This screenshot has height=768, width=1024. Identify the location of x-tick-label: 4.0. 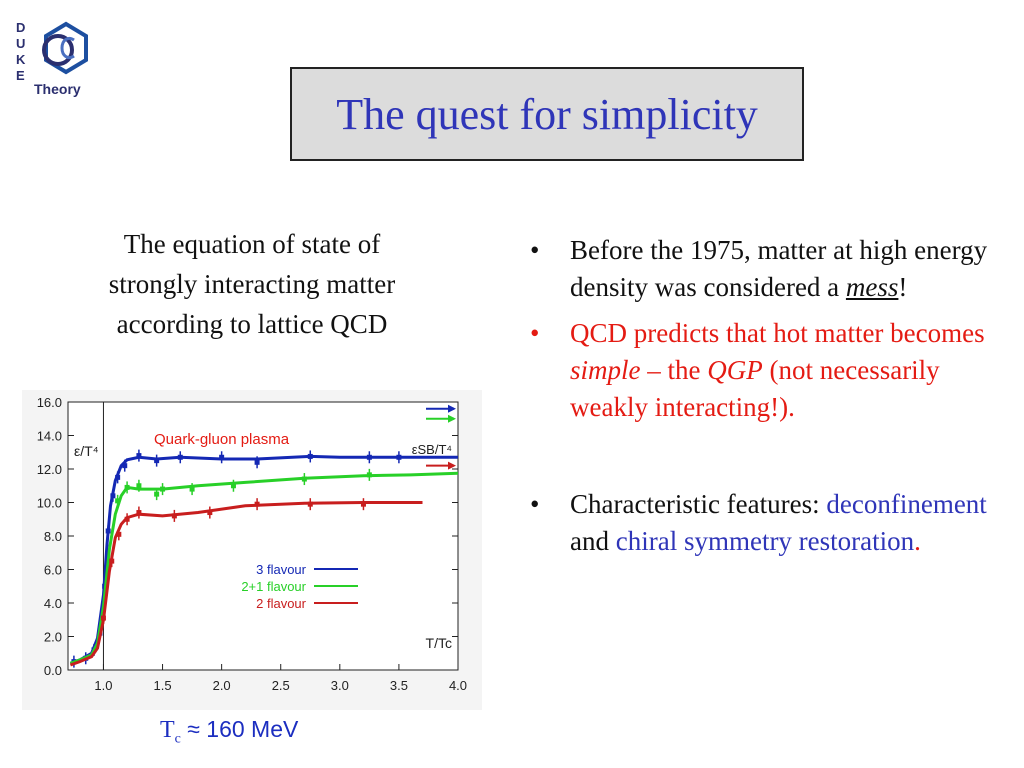
(458, 685).